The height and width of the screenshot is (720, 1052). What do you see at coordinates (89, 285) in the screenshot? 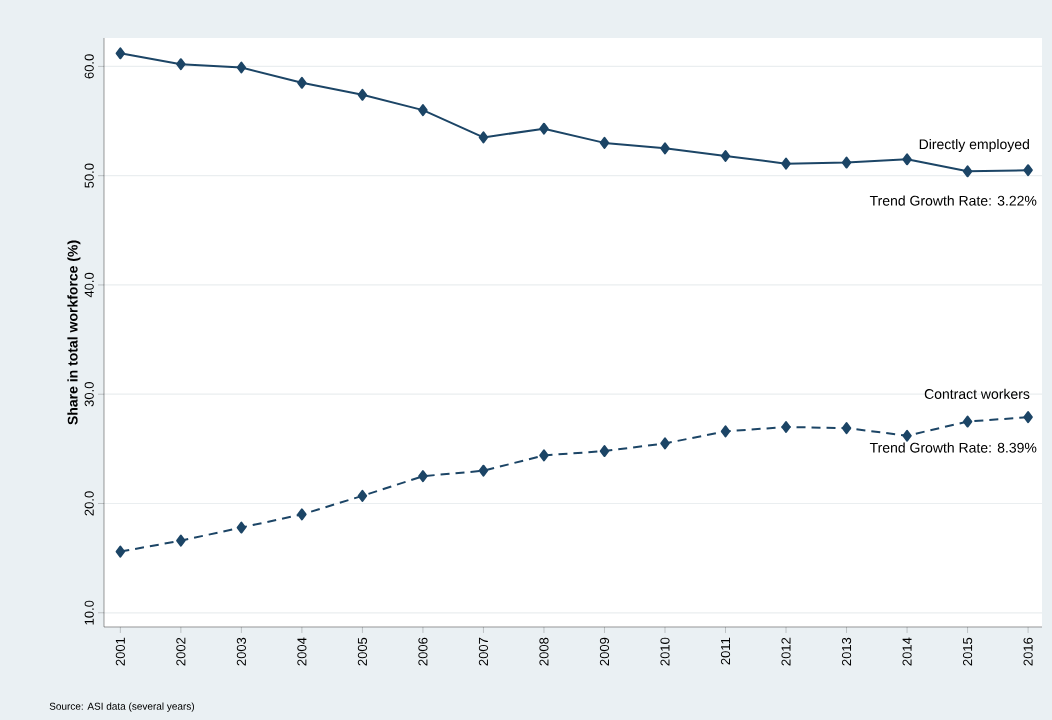
I see `y-tick-label: 40.0` at bounding box center [89, 285].